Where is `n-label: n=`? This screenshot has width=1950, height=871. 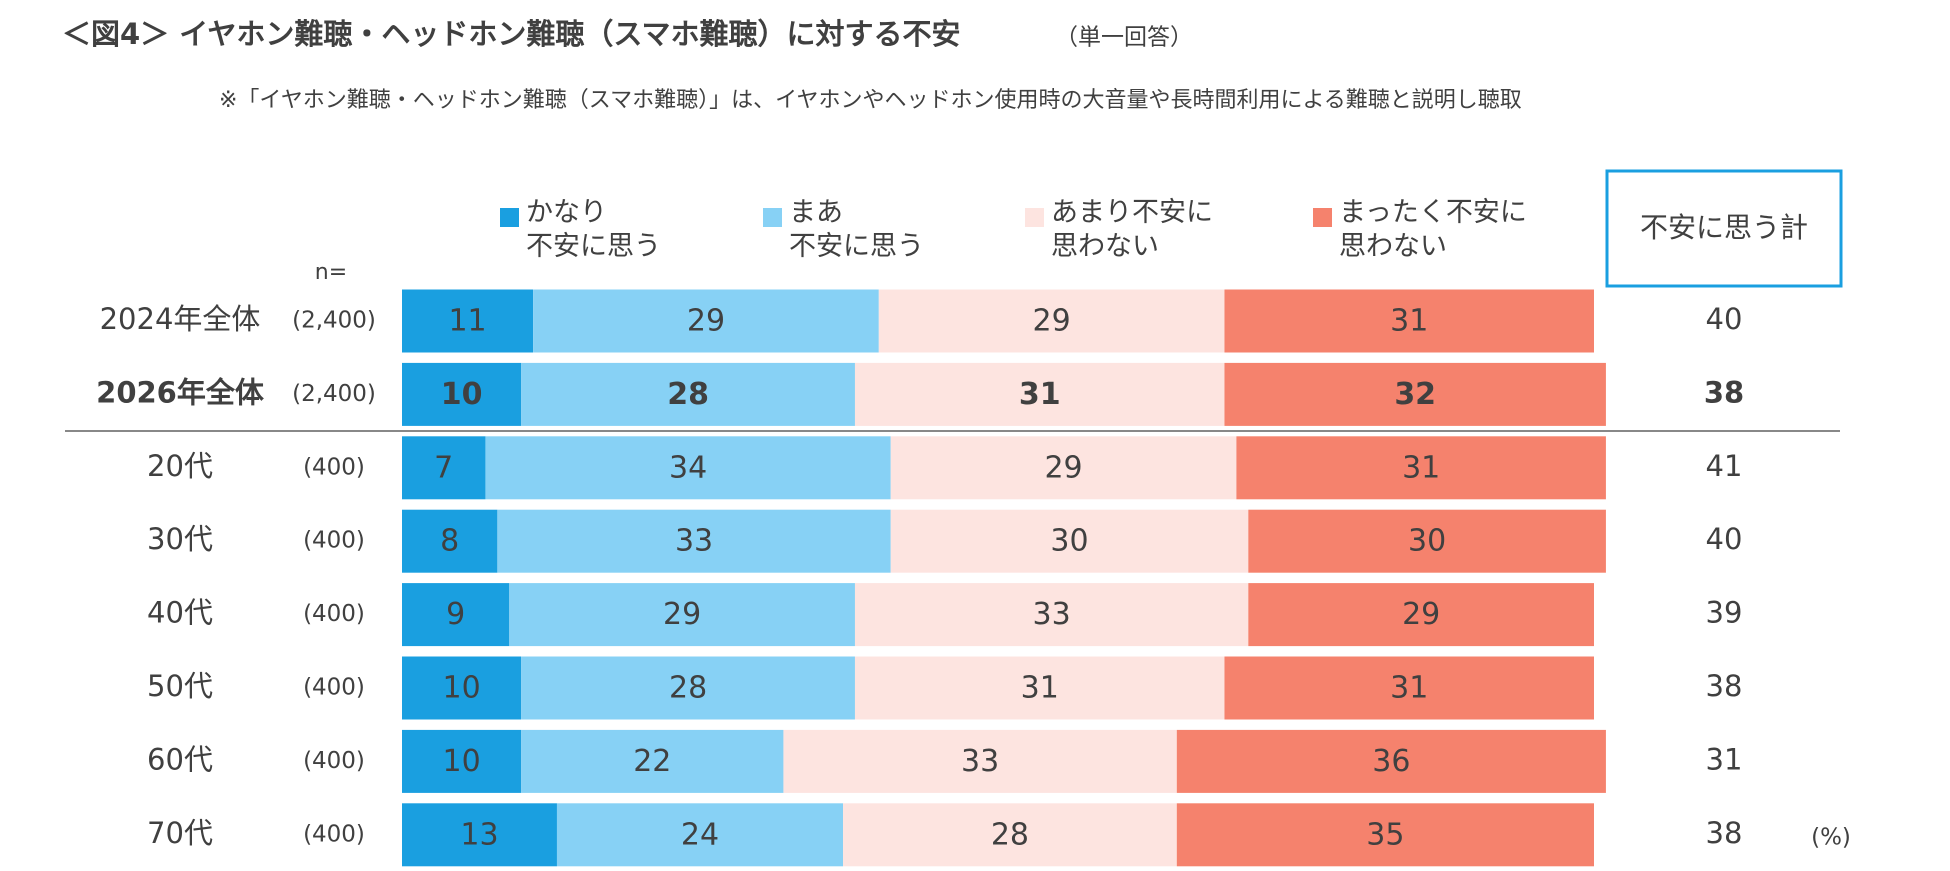
n-label: n= is located at coordinates (331, 272).